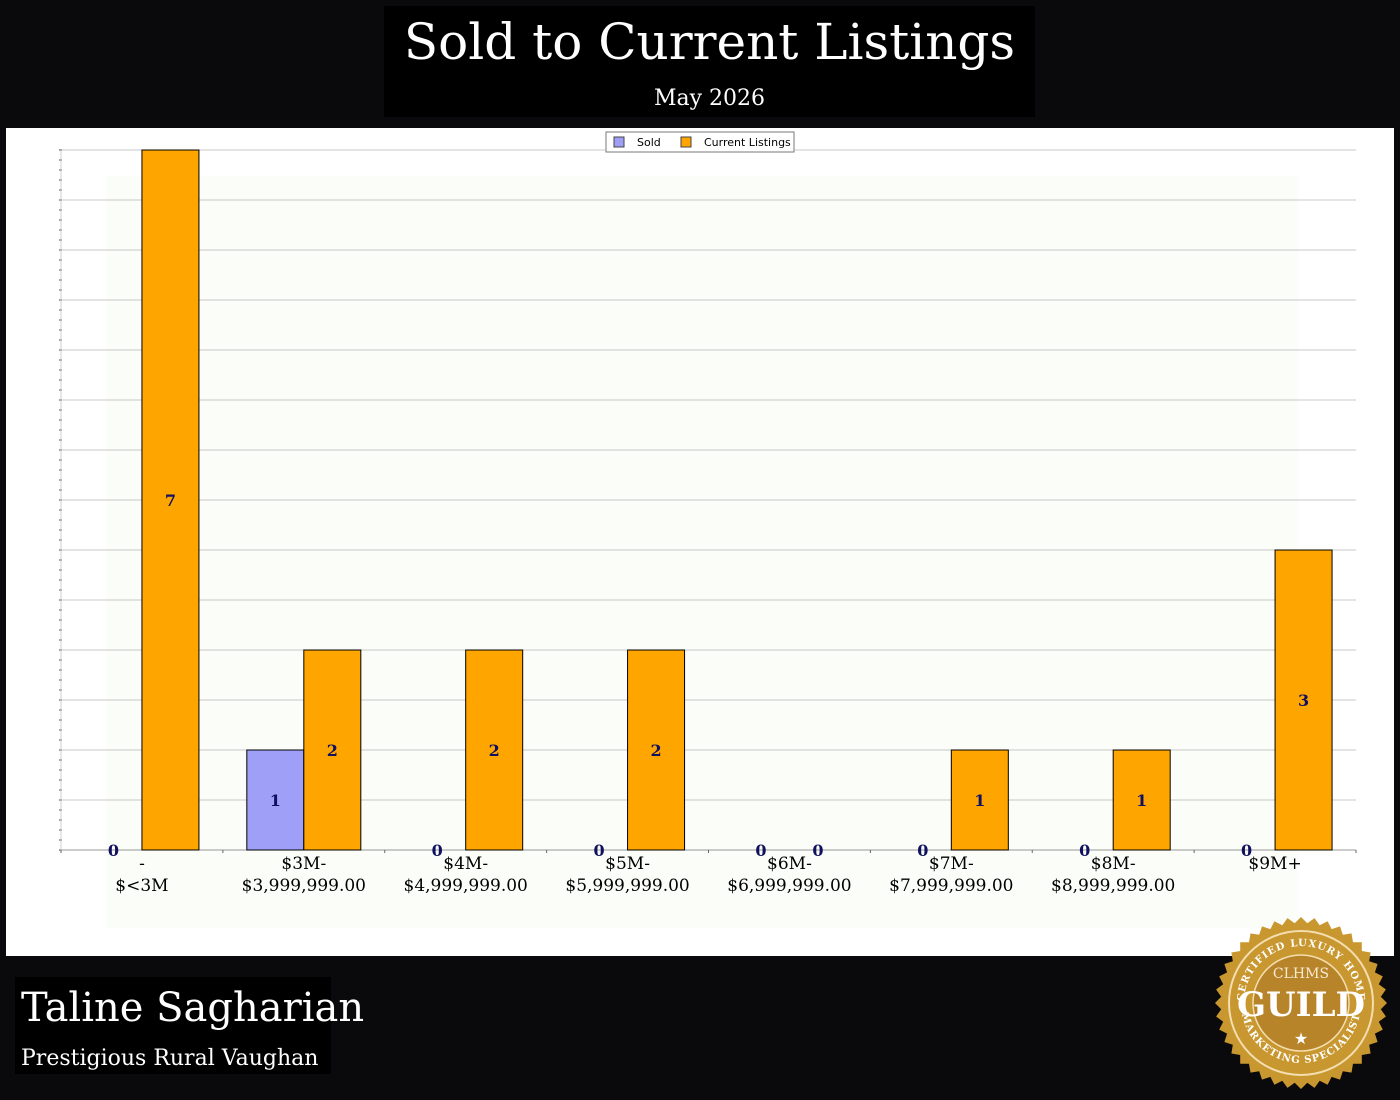 The height and width of the screenshot is (1100, 1400). Describe the element at coordinates (170, 1058) in the screenshot. I see `agent-area: Prestigious Rural Vaughan` at that location.